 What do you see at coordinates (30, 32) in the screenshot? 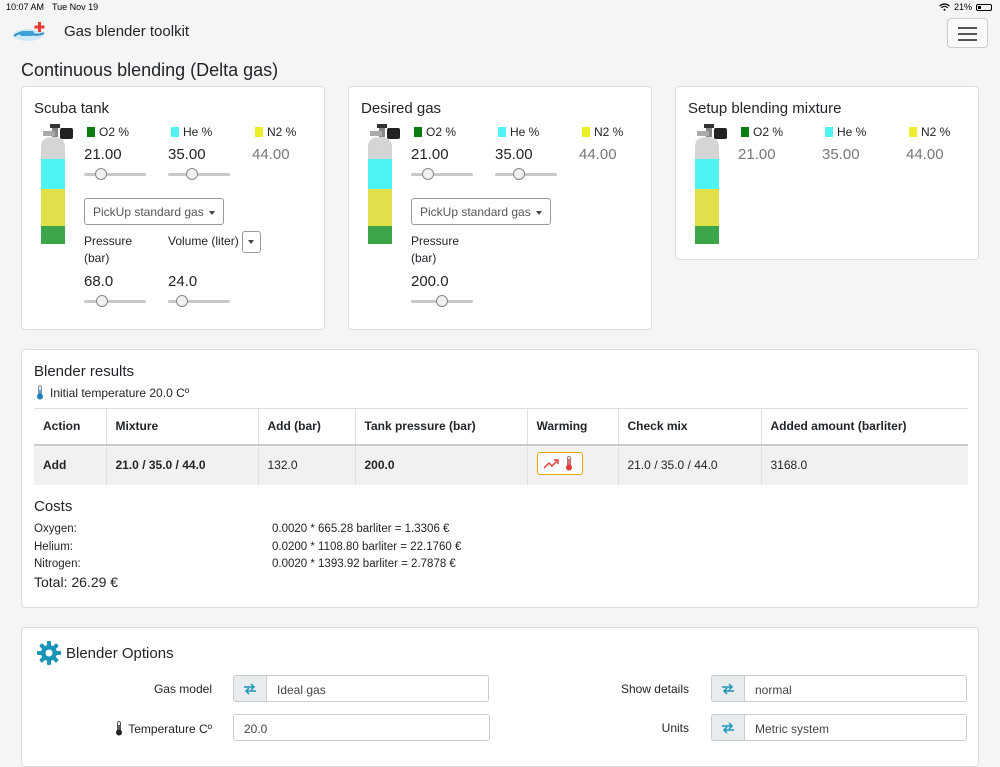
I see `app-logo` at bounding box center [30, 32].